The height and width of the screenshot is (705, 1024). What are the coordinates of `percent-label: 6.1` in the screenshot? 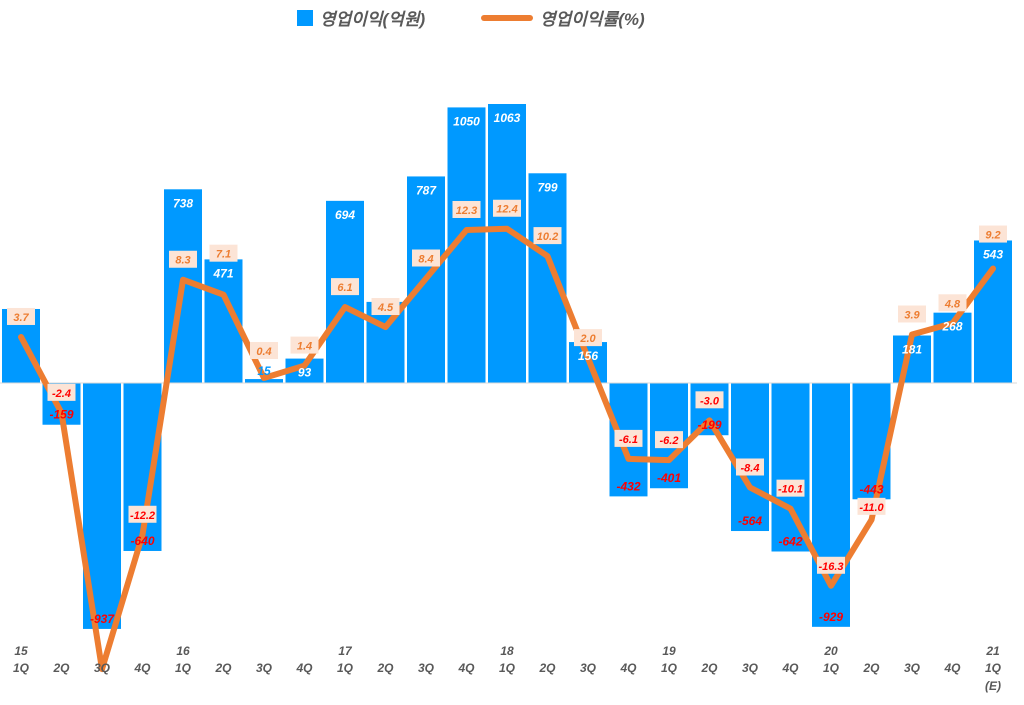 It's located at (344, 288).